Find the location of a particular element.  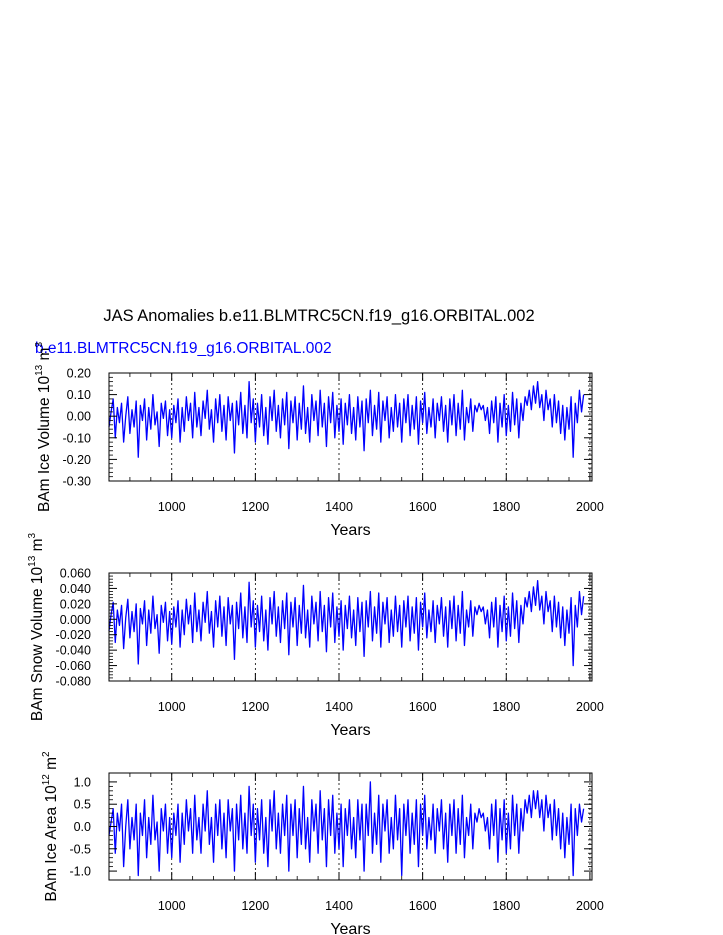

y-tick-label: -0.20 is located at coordinates (77, 460).